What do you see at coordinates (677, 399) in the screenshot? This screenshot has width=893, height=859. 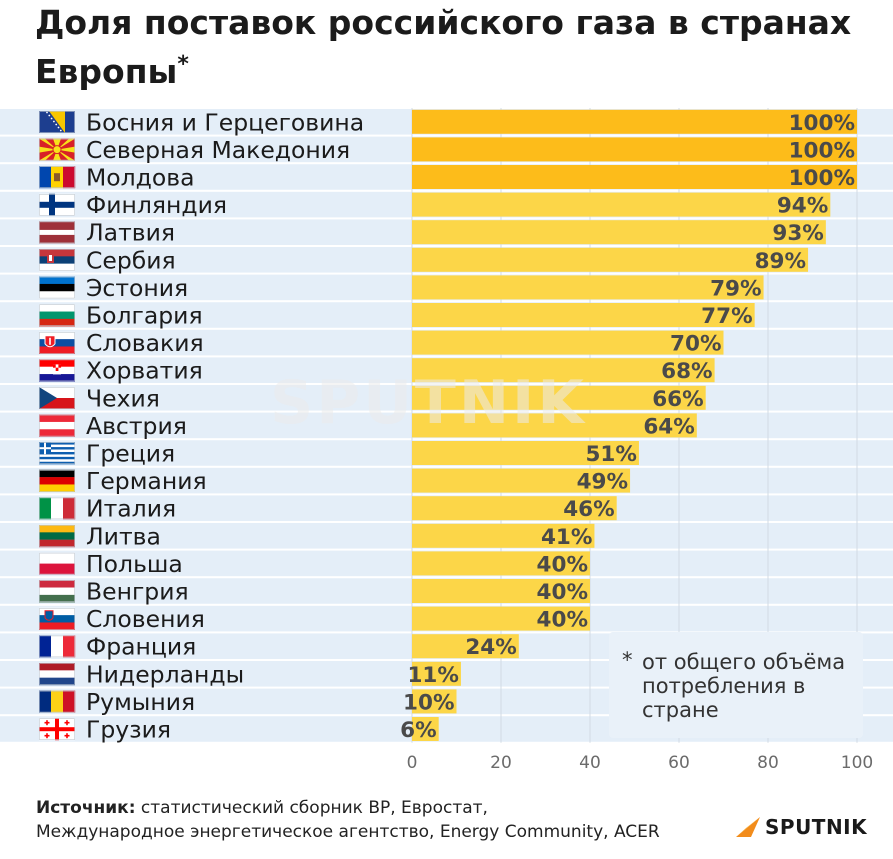 I see `value-label: 66%` at bounding box center [677, 399].